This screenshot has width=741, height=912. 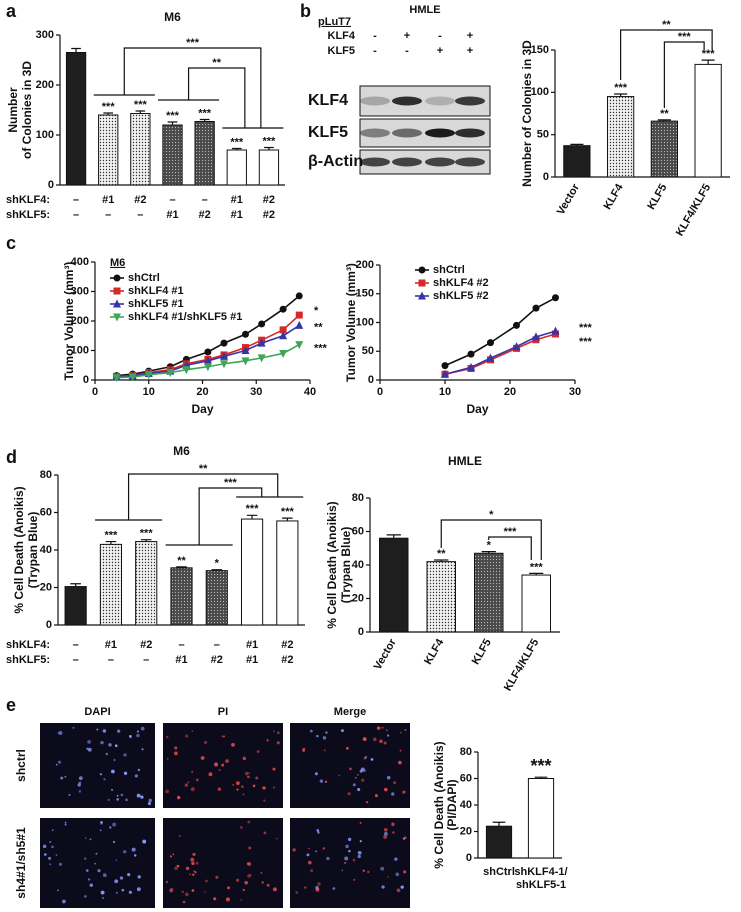 What do you see at coordinates (527, 113) in the screenshot?
I see `y-axis-label: Number of Colonies in 3D` at bounding box center [527, 113].